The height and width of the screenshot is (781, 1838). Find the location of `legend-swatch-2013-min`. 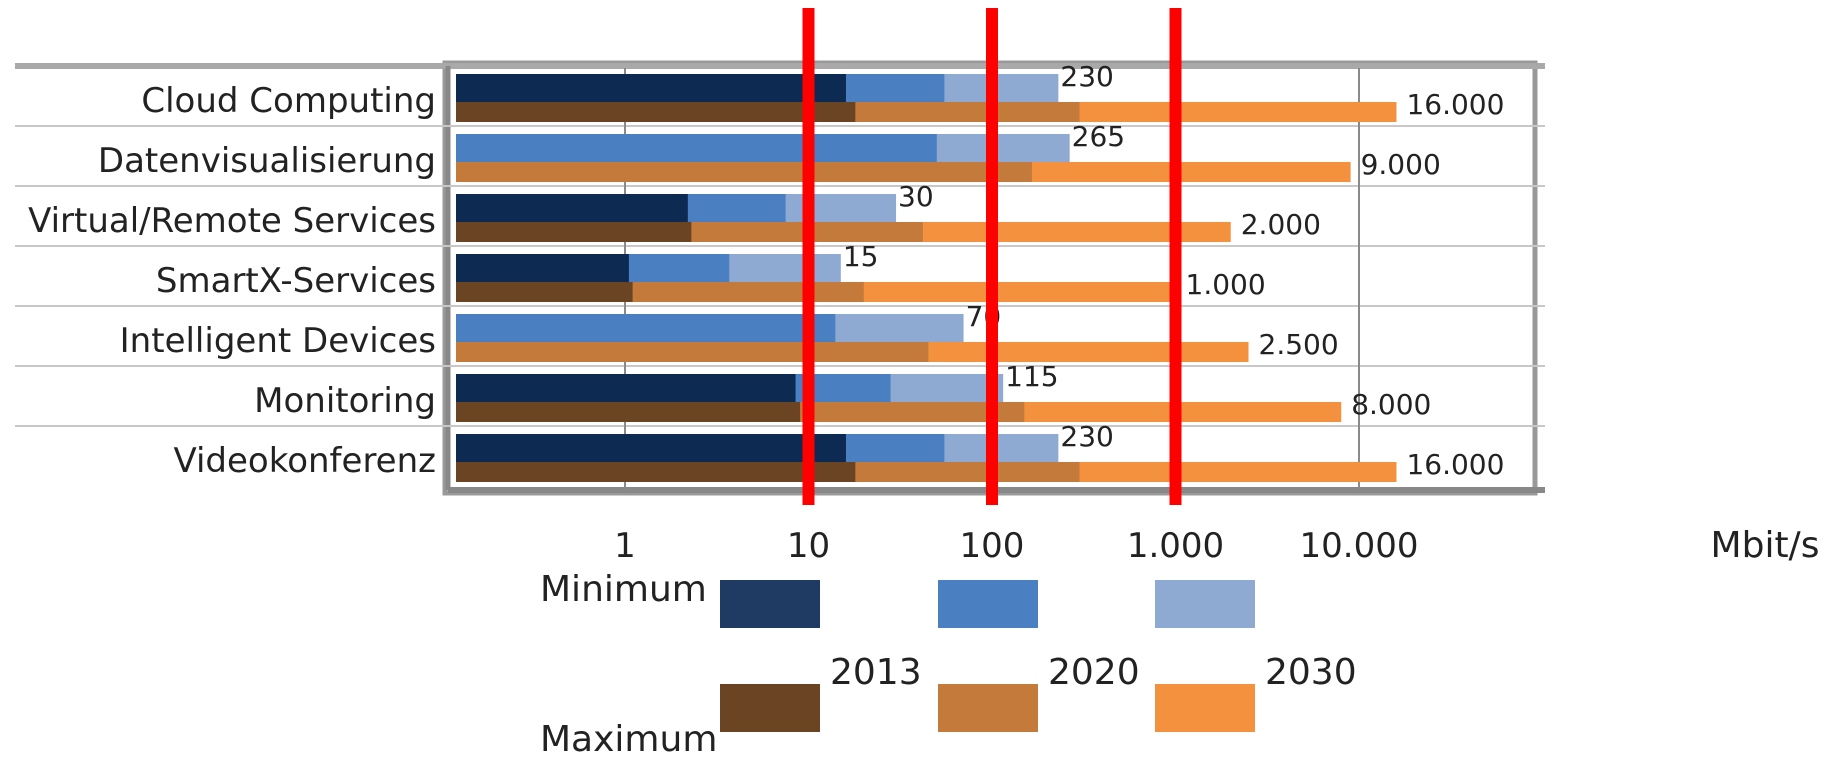

legend-swatch-2013-min is located at coordinates (770, 604).